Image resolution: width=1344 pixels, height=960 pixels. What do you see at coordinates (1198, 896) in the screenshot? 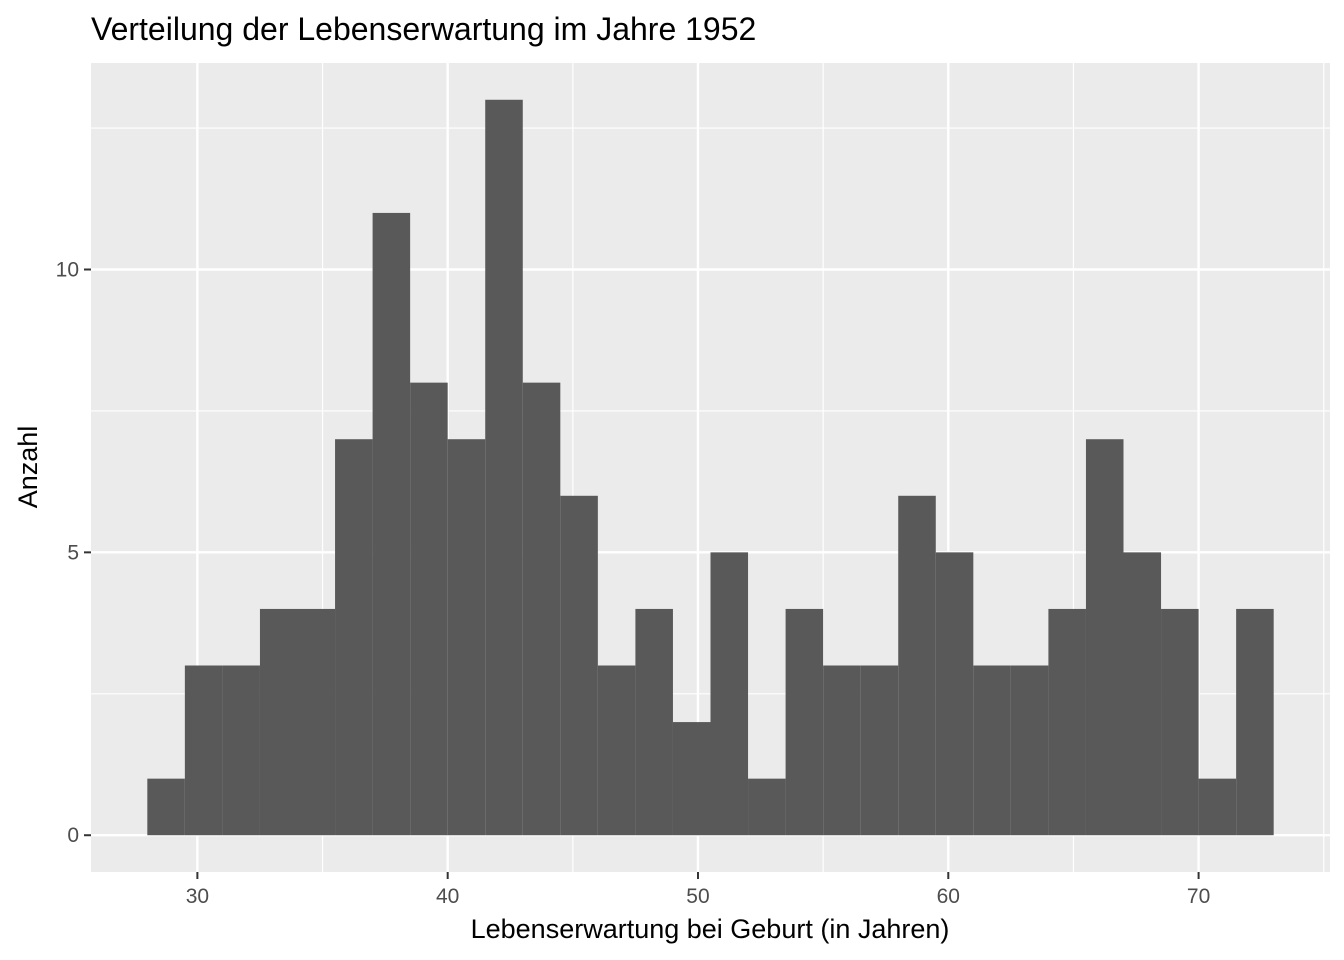
I see `x-tick-label-4: 70` at bounding box center [1198, 896].